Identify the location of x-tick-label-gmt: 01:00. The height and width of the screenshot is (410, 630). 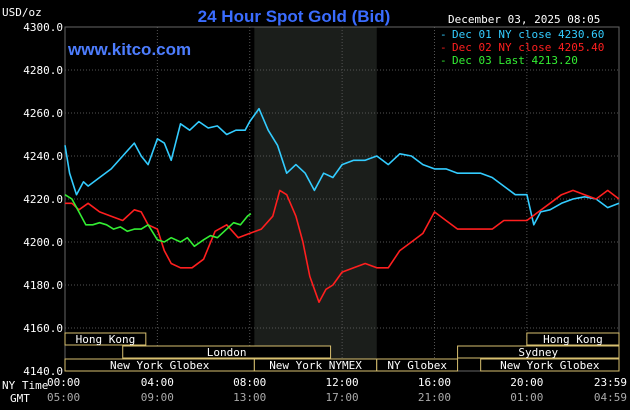
(526, 397).